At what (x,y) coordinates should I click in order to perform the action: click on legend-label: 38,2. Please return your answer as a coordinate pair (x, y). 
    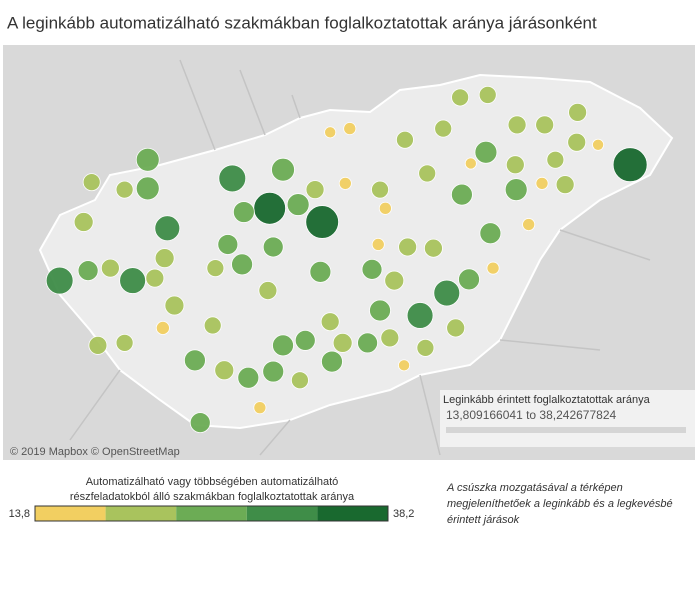
    Looking at the image, I should click on (403, 514).